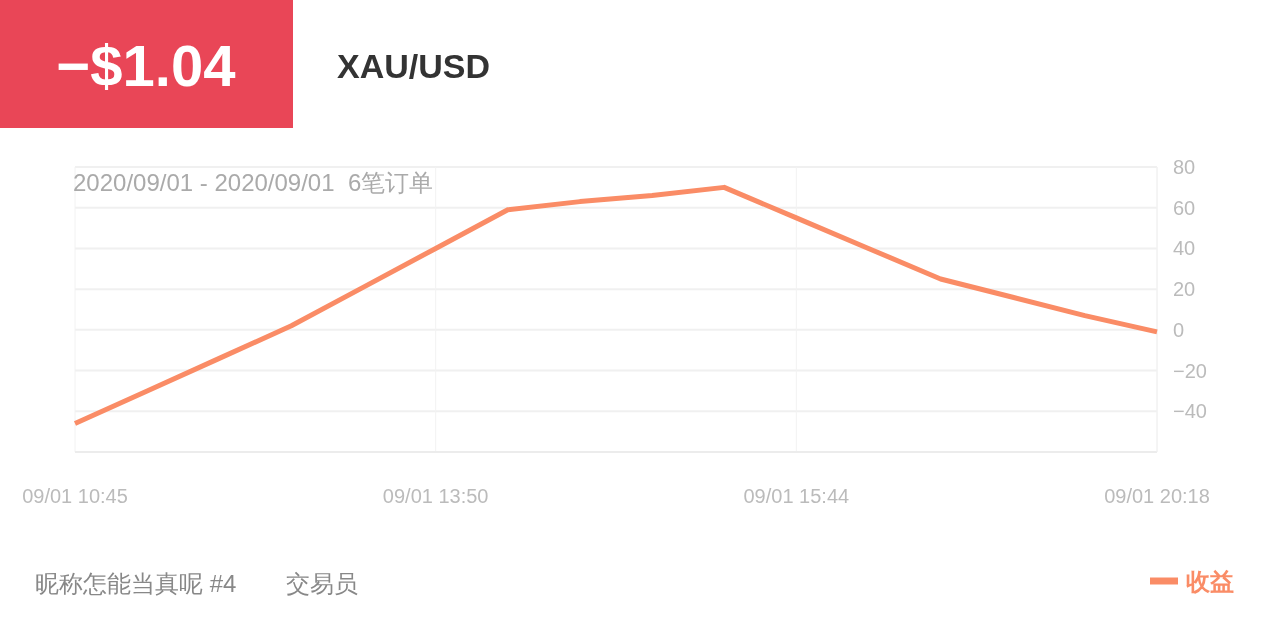 The width and height of the screenshot is (1266, 633). Describe the element at coordinates (75, 496) in the screenshot. I see `x-tick-label: 09/01 10:45` at that location.